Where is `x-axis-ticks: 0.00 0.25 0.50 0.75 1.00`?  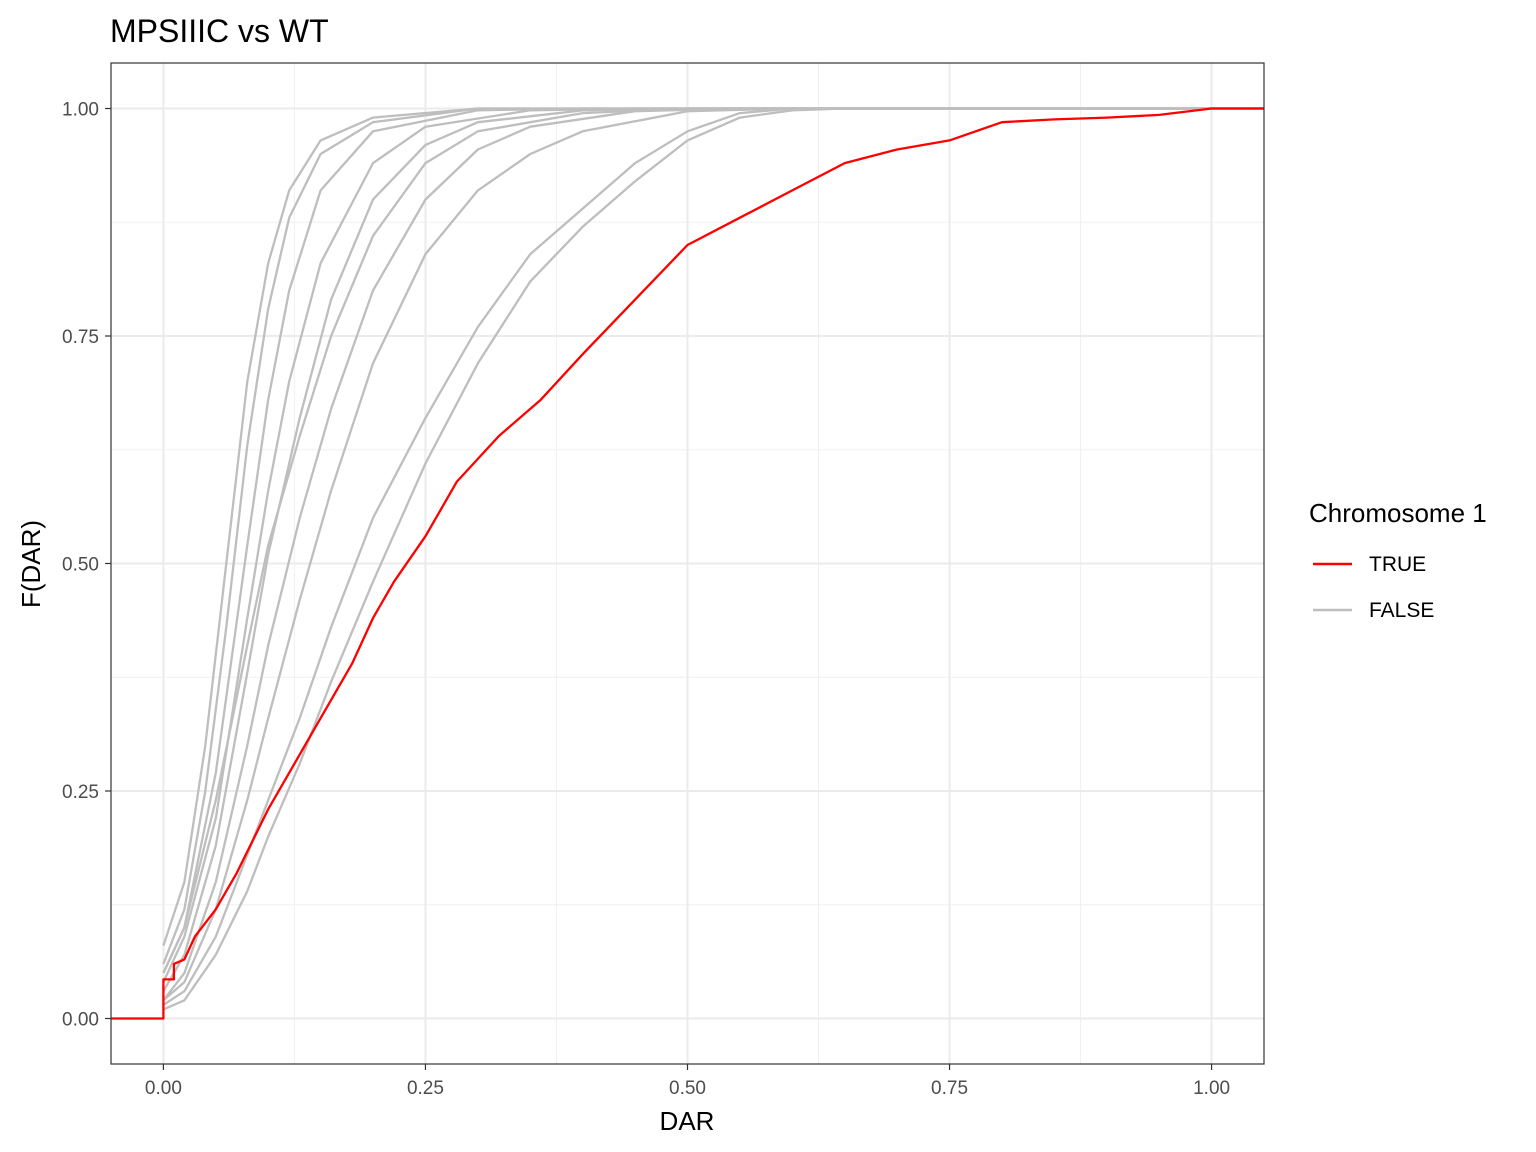 x-axis-ticks: 0.00 0.25 0.50 0.75 1.00 is located at coordinates (687, 1081).